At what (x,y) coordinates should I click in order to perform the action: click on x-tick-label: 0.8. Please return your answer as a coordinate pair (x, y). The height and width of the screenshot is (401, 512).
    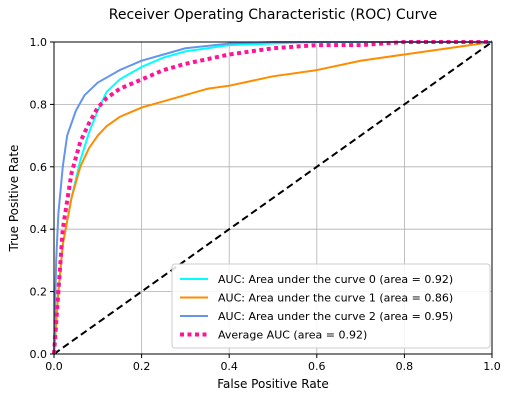
    Looking at the image, I should click on (405, 366).